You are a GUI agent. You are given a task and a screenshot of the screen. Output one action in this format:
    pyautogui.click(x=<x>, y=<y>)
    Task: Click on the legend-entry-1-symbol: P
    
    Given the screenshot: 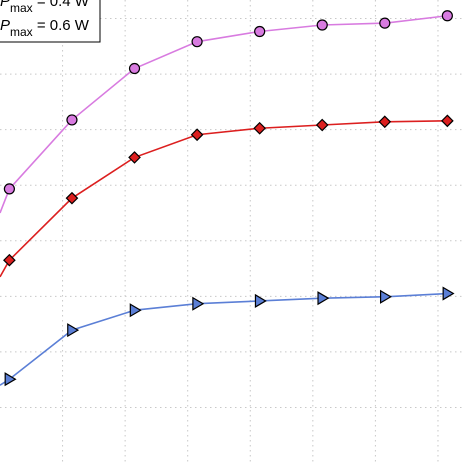 What is the action you would take?
    pyautogui.click(x=5, y=5)
    